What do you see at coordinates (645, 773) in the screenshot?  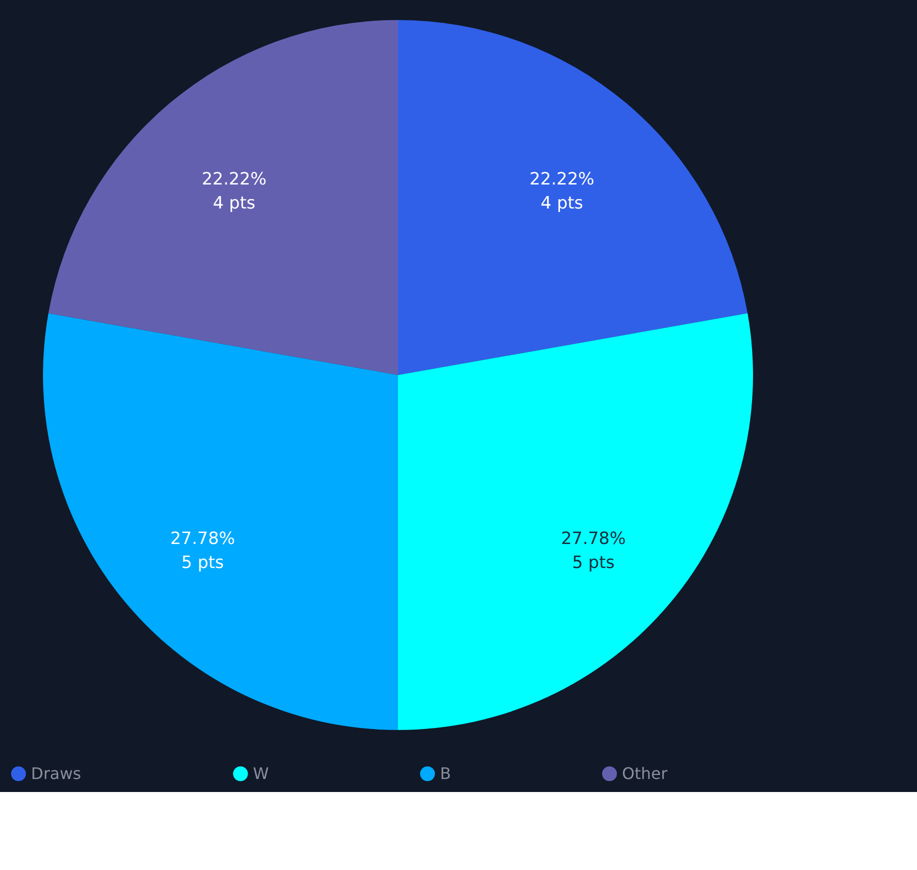 I see `legend-label: Other` at bounding box center [645, 773].